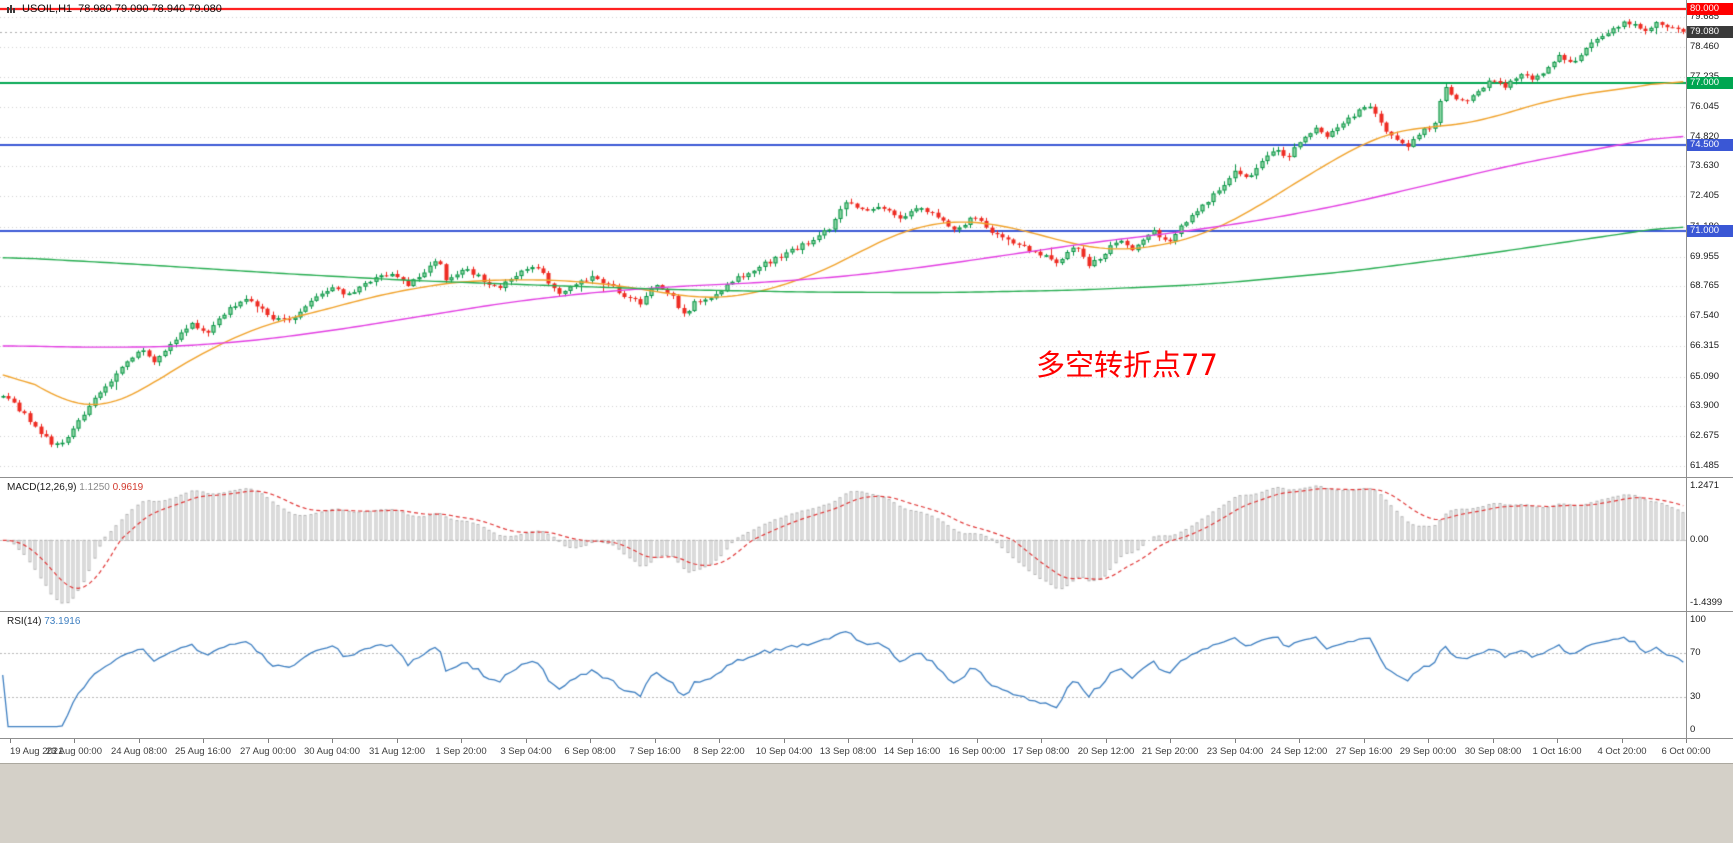 Image resolution: width=1733 pixels, height=843 pixels. Describe the element at coordinates (128, 487) in the screenshot. I see `macd-signal-value: 0.9619` at that location.